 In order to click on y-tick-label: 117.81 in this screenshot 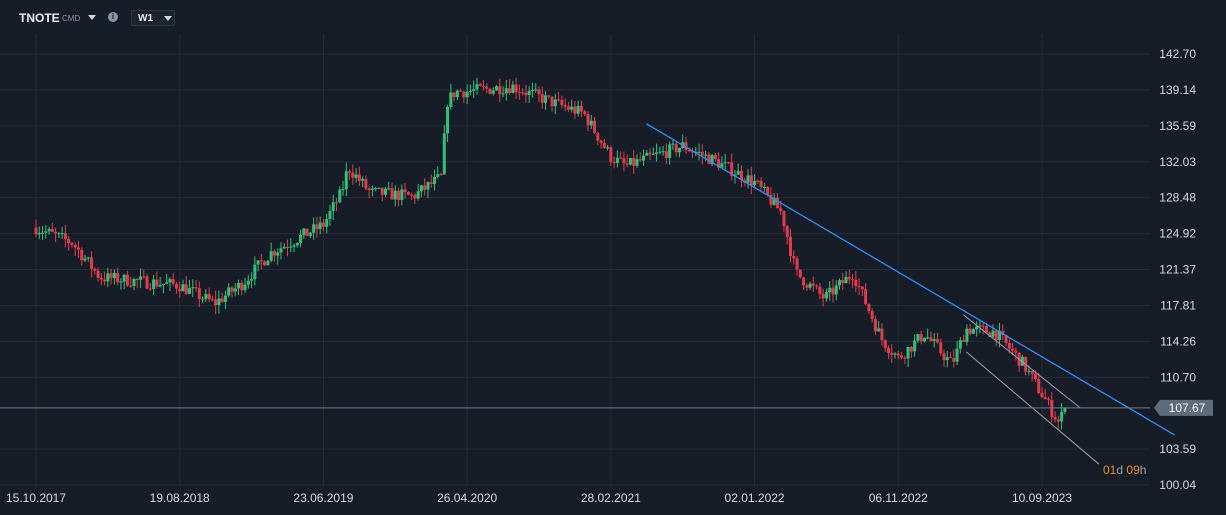, I will do `click(1178, 305)`.